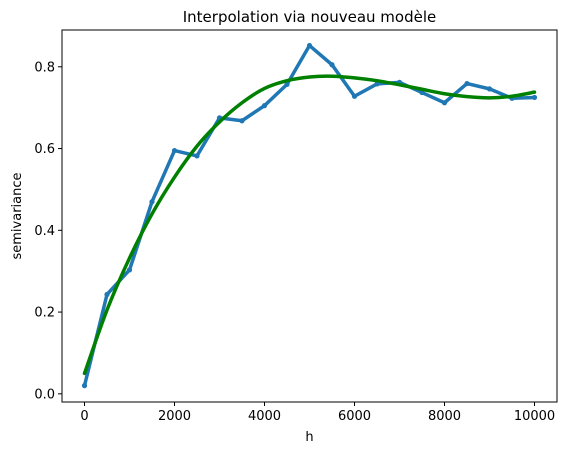 The height and width of the screenshot is (454, 567). Describe the element at coordinates (444, 416) in the screenshot. I see `x-tick-label: 8000` at that location.